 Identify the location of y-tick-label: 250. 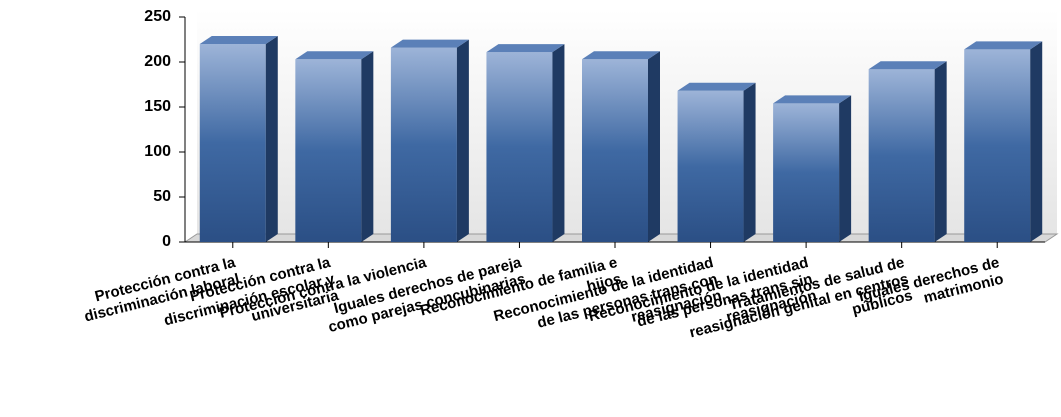
(157, 16).